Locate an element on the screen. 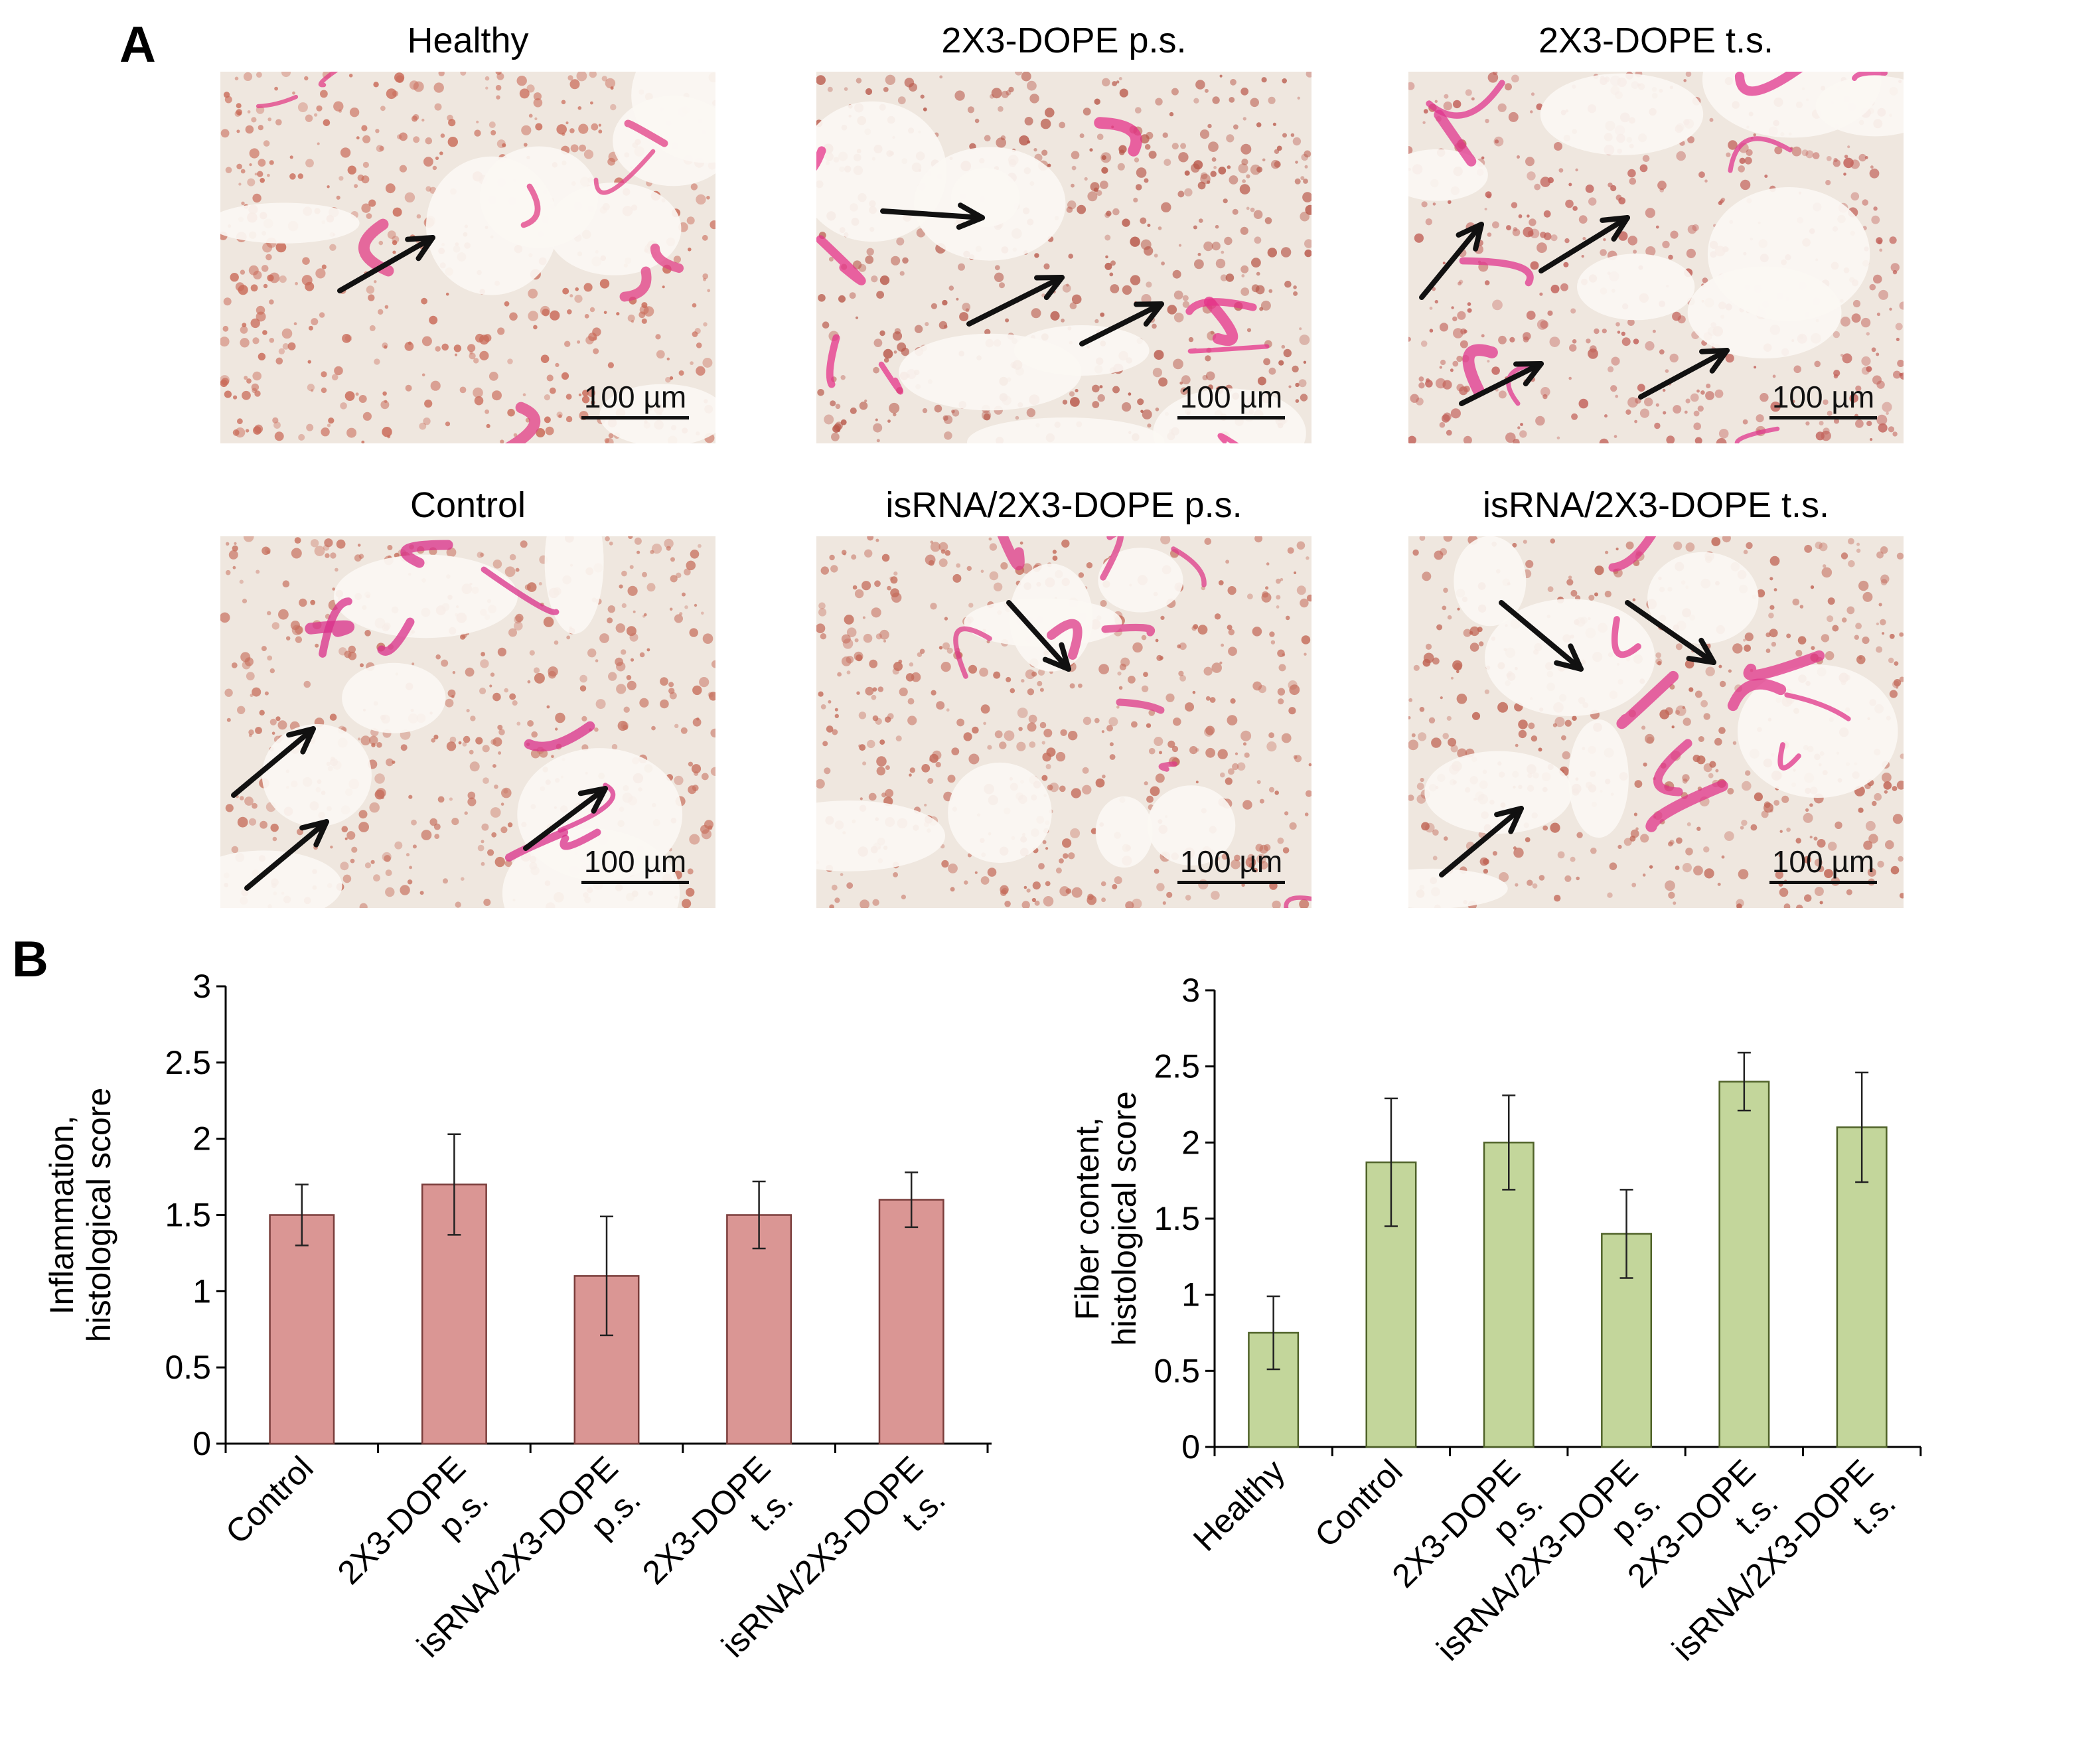  y-axis-label: Inflammation,histological score is located at coordinates (80, 1215).